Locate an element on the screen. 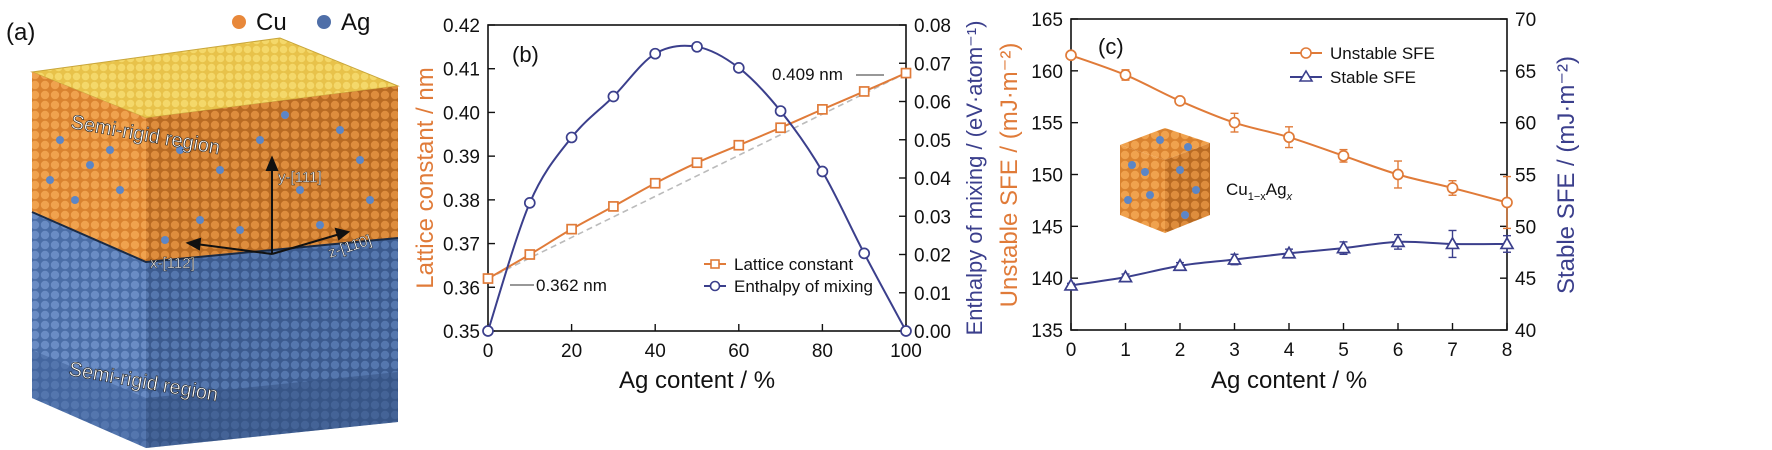 This screenshot has height=450, width=1772. cu-legend-marker is located at coordinates (239, 22).